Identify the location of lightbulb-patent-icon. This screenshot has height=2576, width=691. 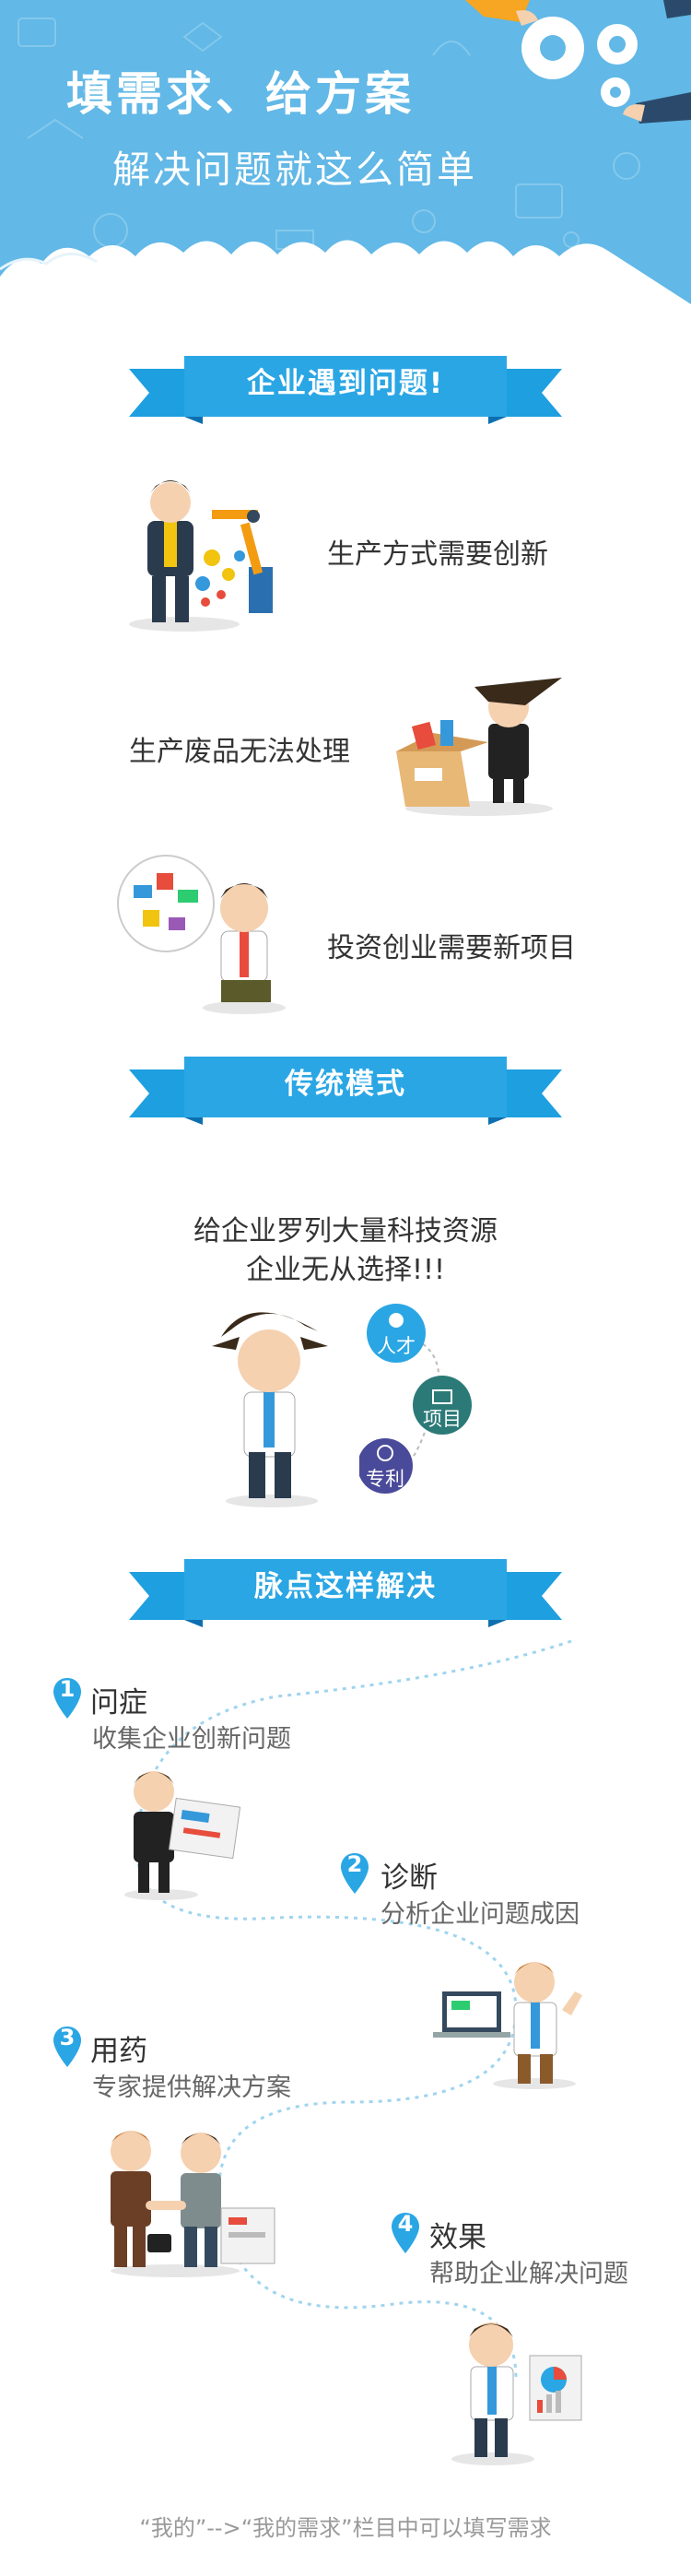
(386, 1466).